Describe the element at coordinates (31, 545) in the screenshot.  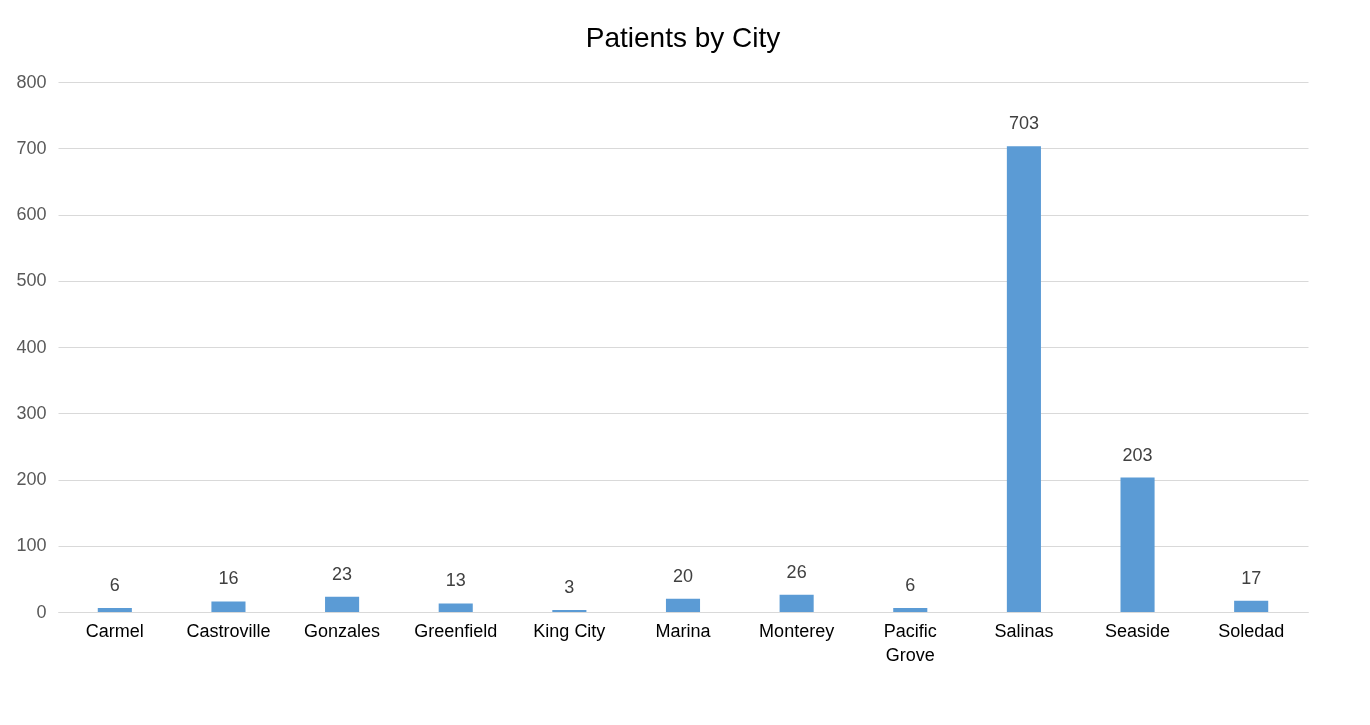
I see `y-tick-label: 100` at that location.